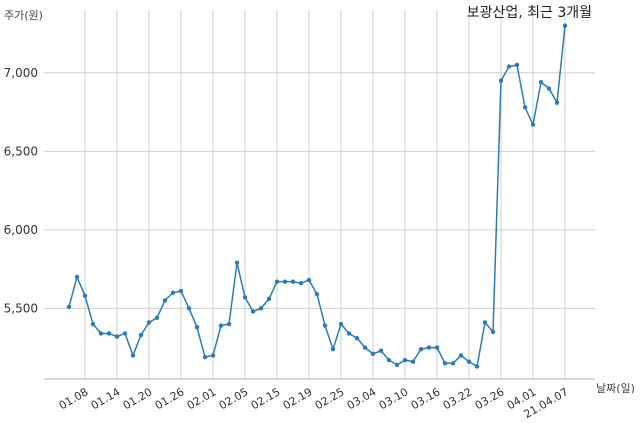 Image resolution: width=640 pixels, height=423 pixels. I want to click on x-tick-label: 02.15, so click(266, 398).